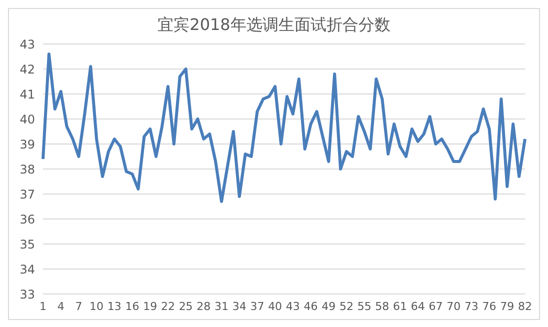 Image resolution: width=548 pixels, height=327 pixels. What do you see at coordinates (364, 306) in the screenshot?
I see `x-tick-label: 55` at bounding box center [364, 306].